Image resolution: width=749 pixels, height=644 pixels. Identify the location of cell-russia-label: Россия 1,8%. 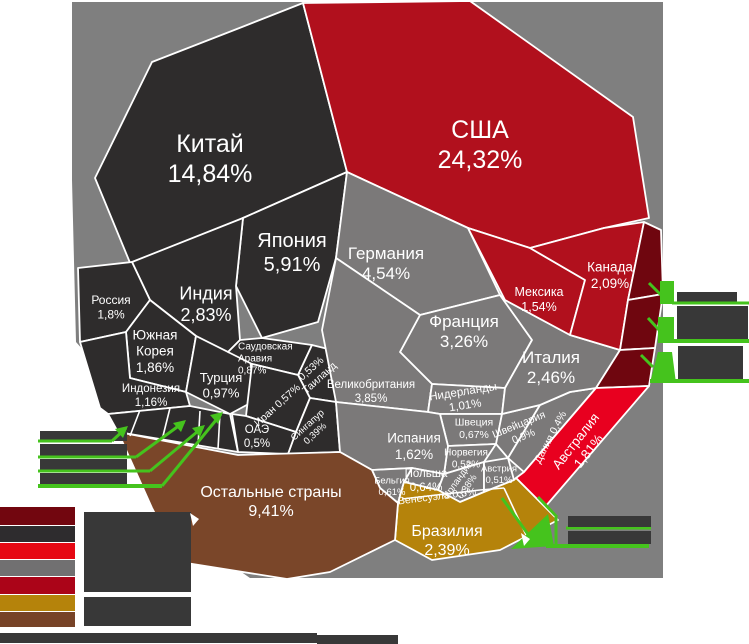
(110, 307).